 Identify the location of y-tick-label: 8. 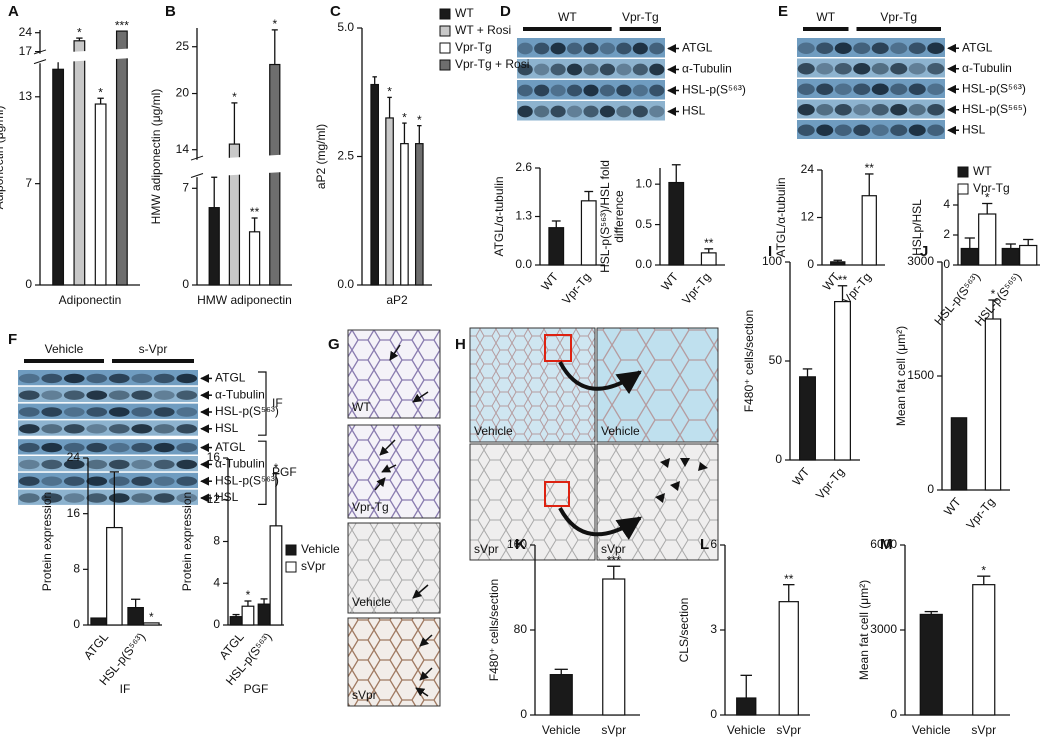
(76, 569).